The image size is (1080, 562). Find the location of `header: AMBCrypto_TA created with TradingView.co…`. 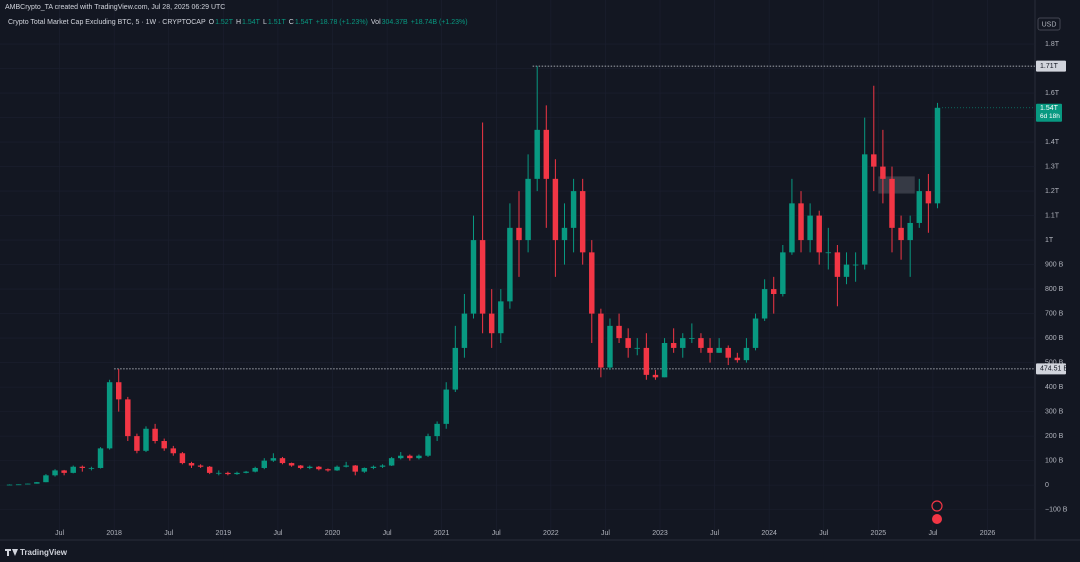

header: AMBCrypto_TA created with TradingView.co… is located at coordinates (115, 7).